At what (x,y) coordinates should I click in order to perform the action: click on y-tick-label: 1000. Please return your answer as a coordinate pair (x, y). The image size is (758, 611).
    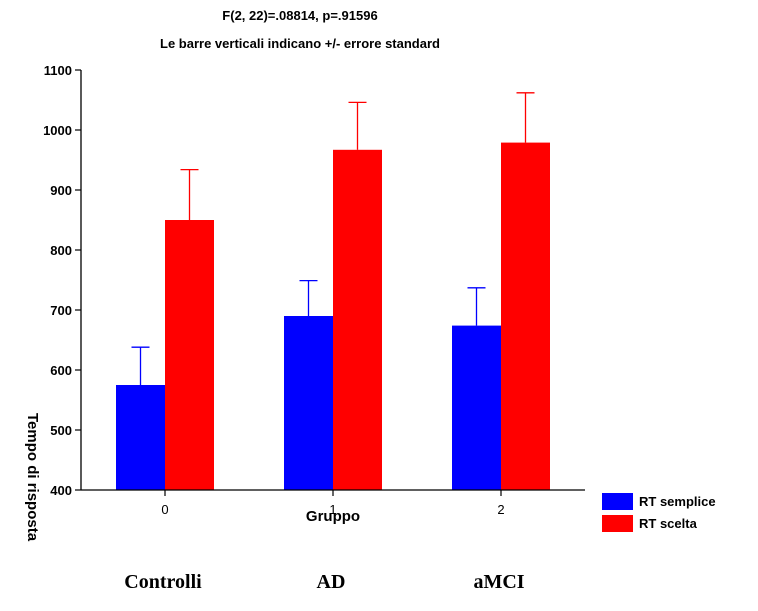
    Looking at the image, I should click on (57, 130).